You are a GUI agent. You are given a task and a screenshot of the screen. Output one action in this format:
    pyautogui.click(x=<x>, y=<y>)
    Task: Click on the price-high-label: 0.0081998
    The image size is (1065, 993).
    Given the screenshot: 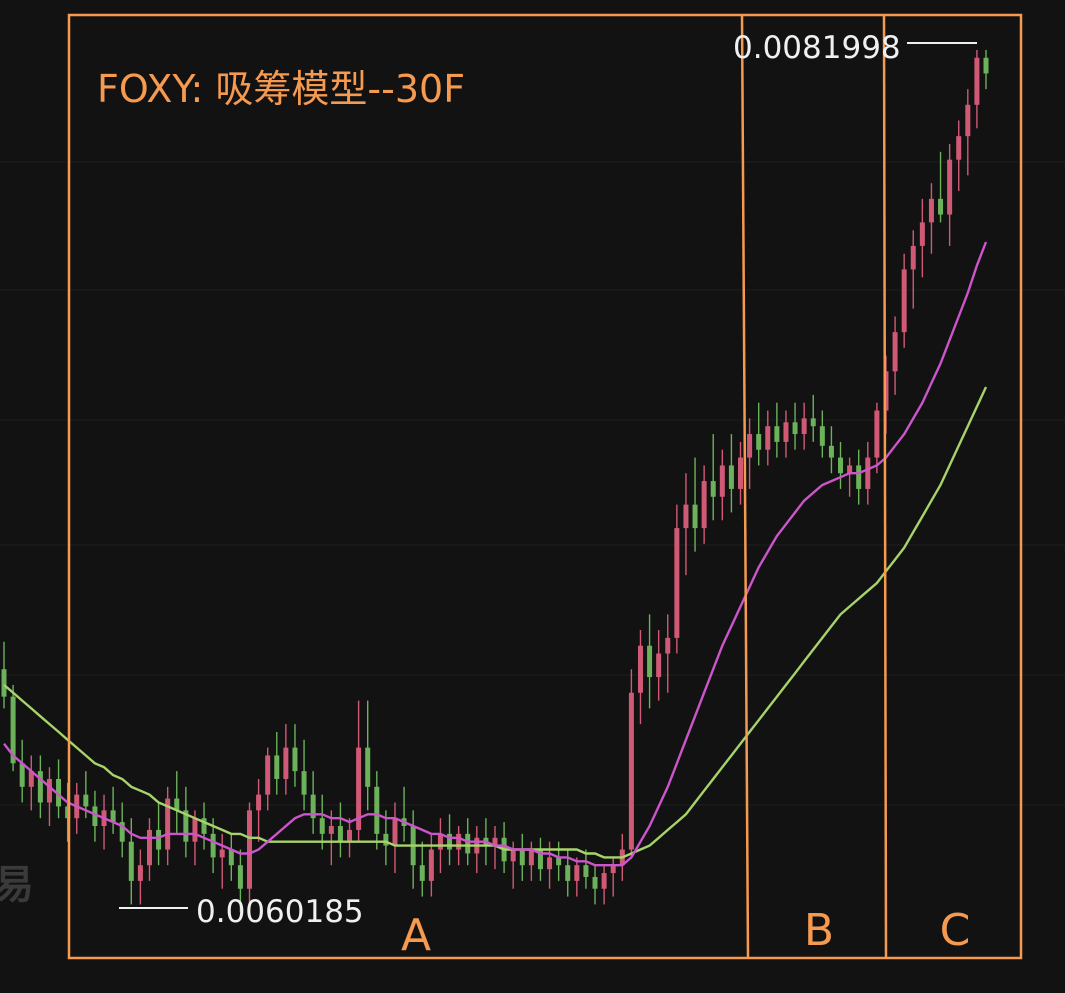 What is the action you would take?
    pyautogui.click(x=817, y=48)
    